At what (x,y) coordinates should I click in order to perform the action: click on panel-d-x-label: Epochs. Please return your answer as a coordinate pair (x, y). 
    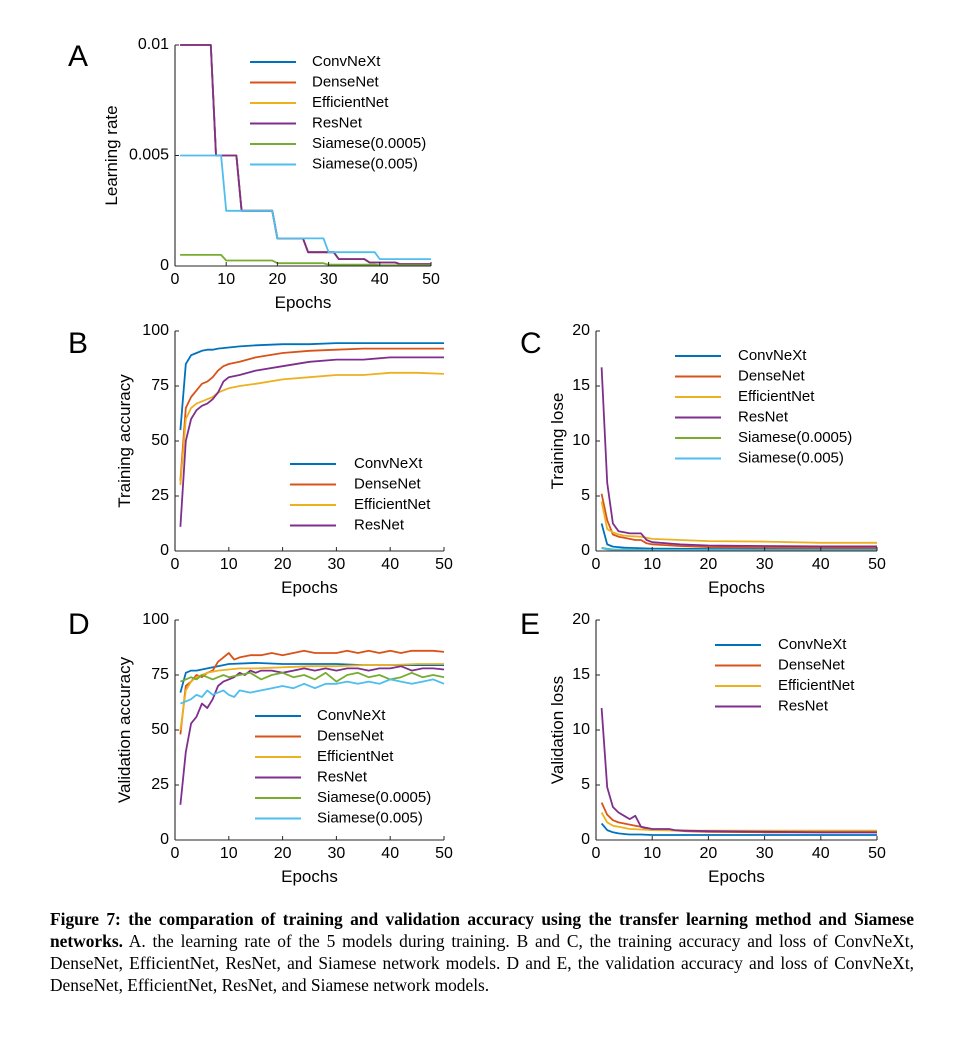
    Looking at the image, I should click on (309, 876).